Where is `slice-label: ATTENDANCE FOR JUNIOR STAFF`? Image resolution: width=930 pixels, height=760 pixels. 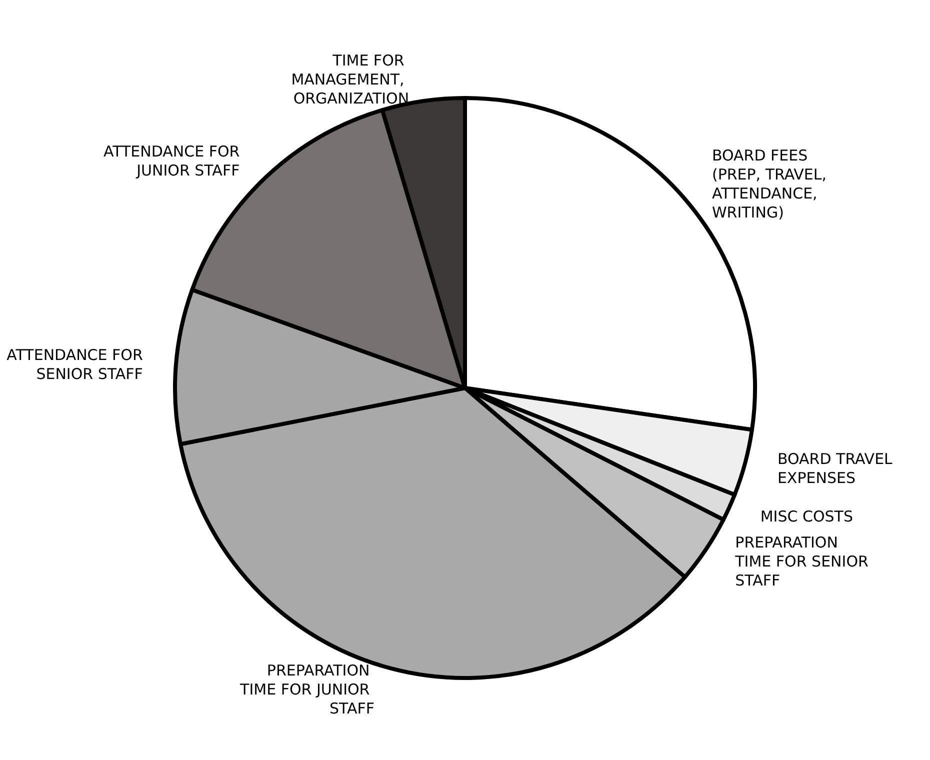
slice-label: ATTENDANCE FOR JUNIOR STAFF is located at coordinates (172, 161).